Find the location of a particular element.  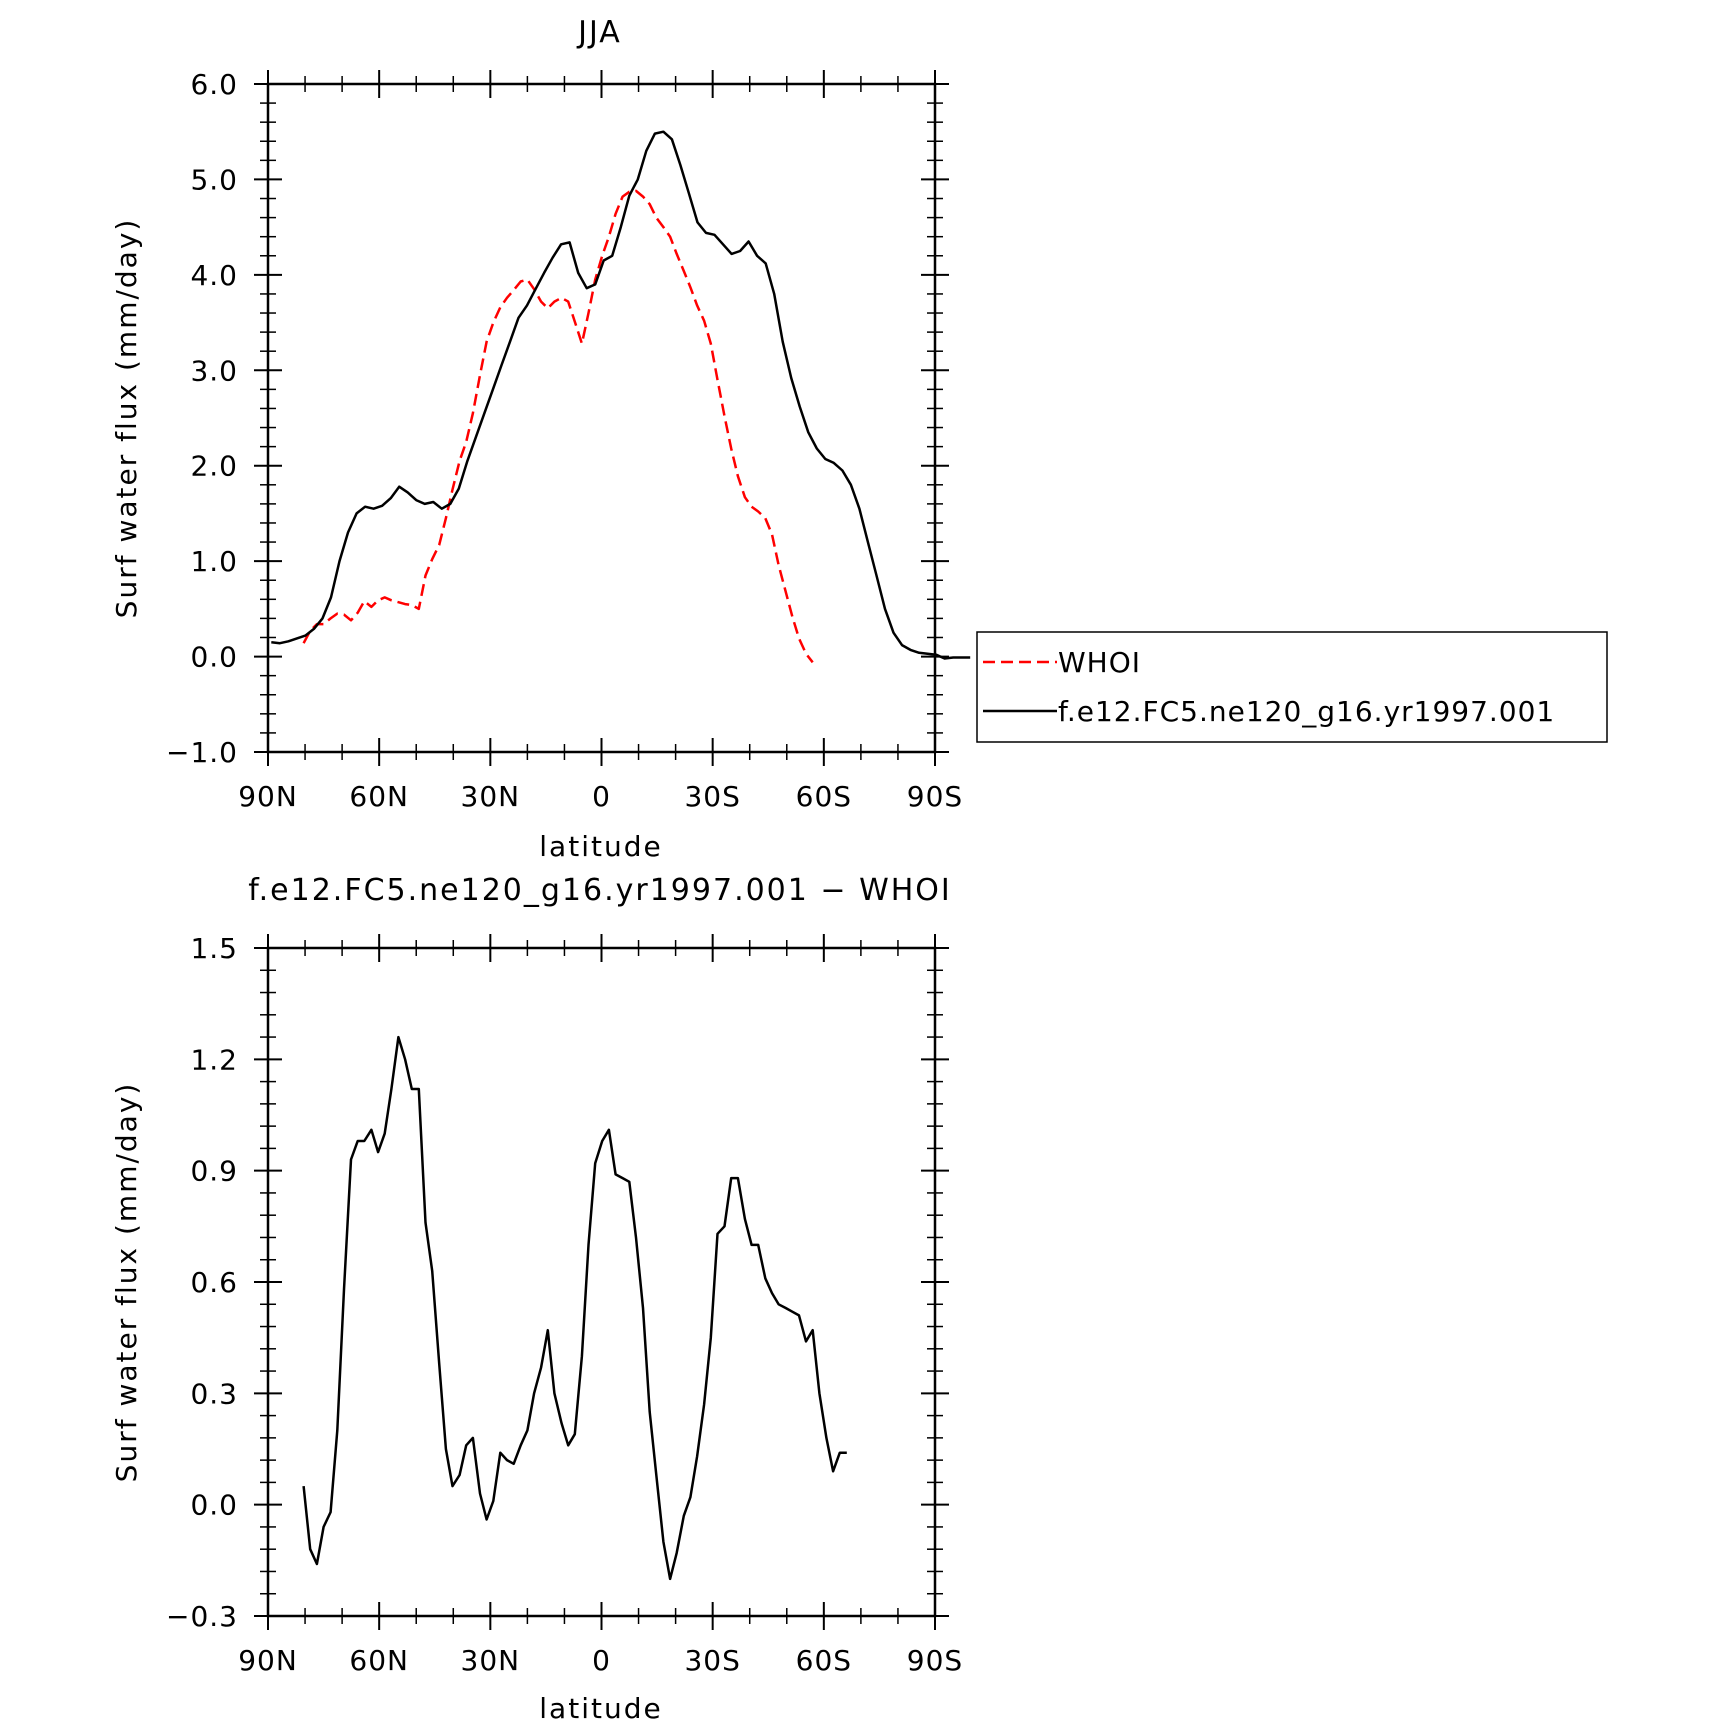

y-tick-label: −0.3 is located at coordinates (202, 1616).